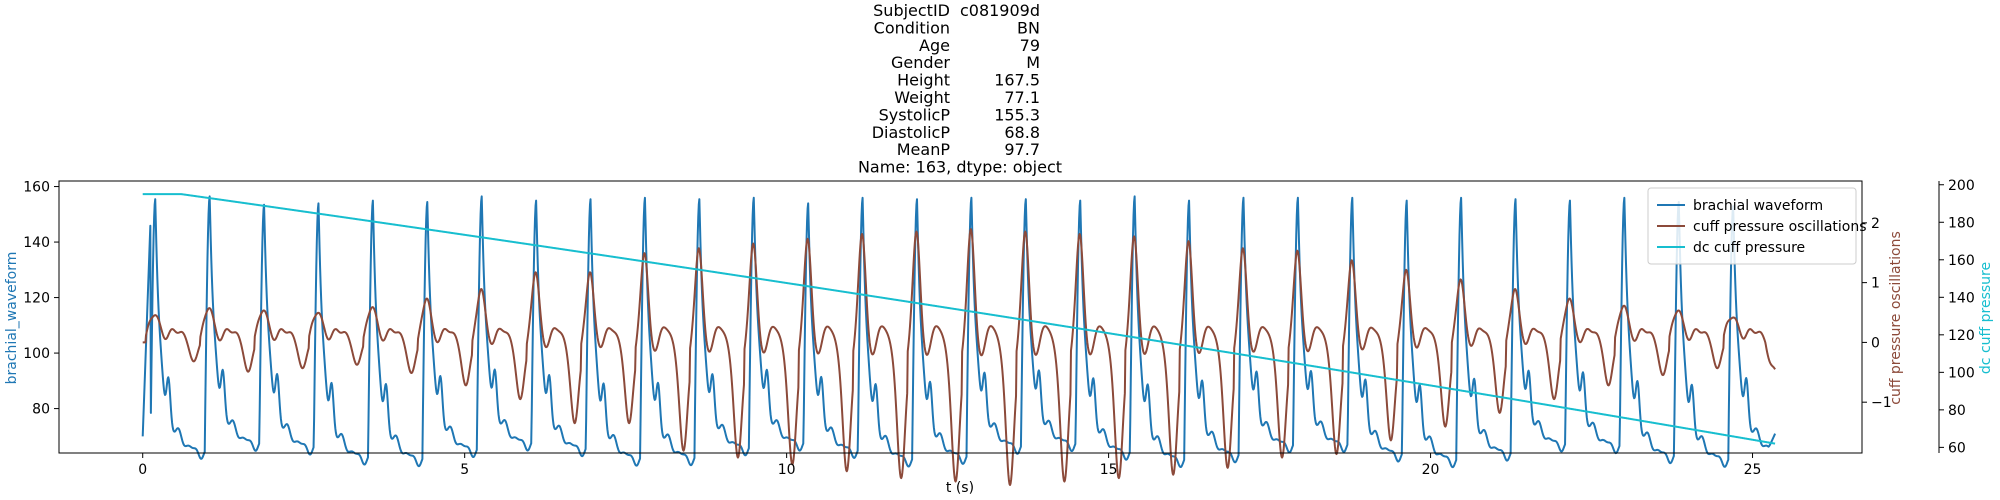  What do you see at coordinates (1780, 227) in the screenshot?
I see `legend-label: cuff pressure oscillations` at bounding box center [1780, 227].